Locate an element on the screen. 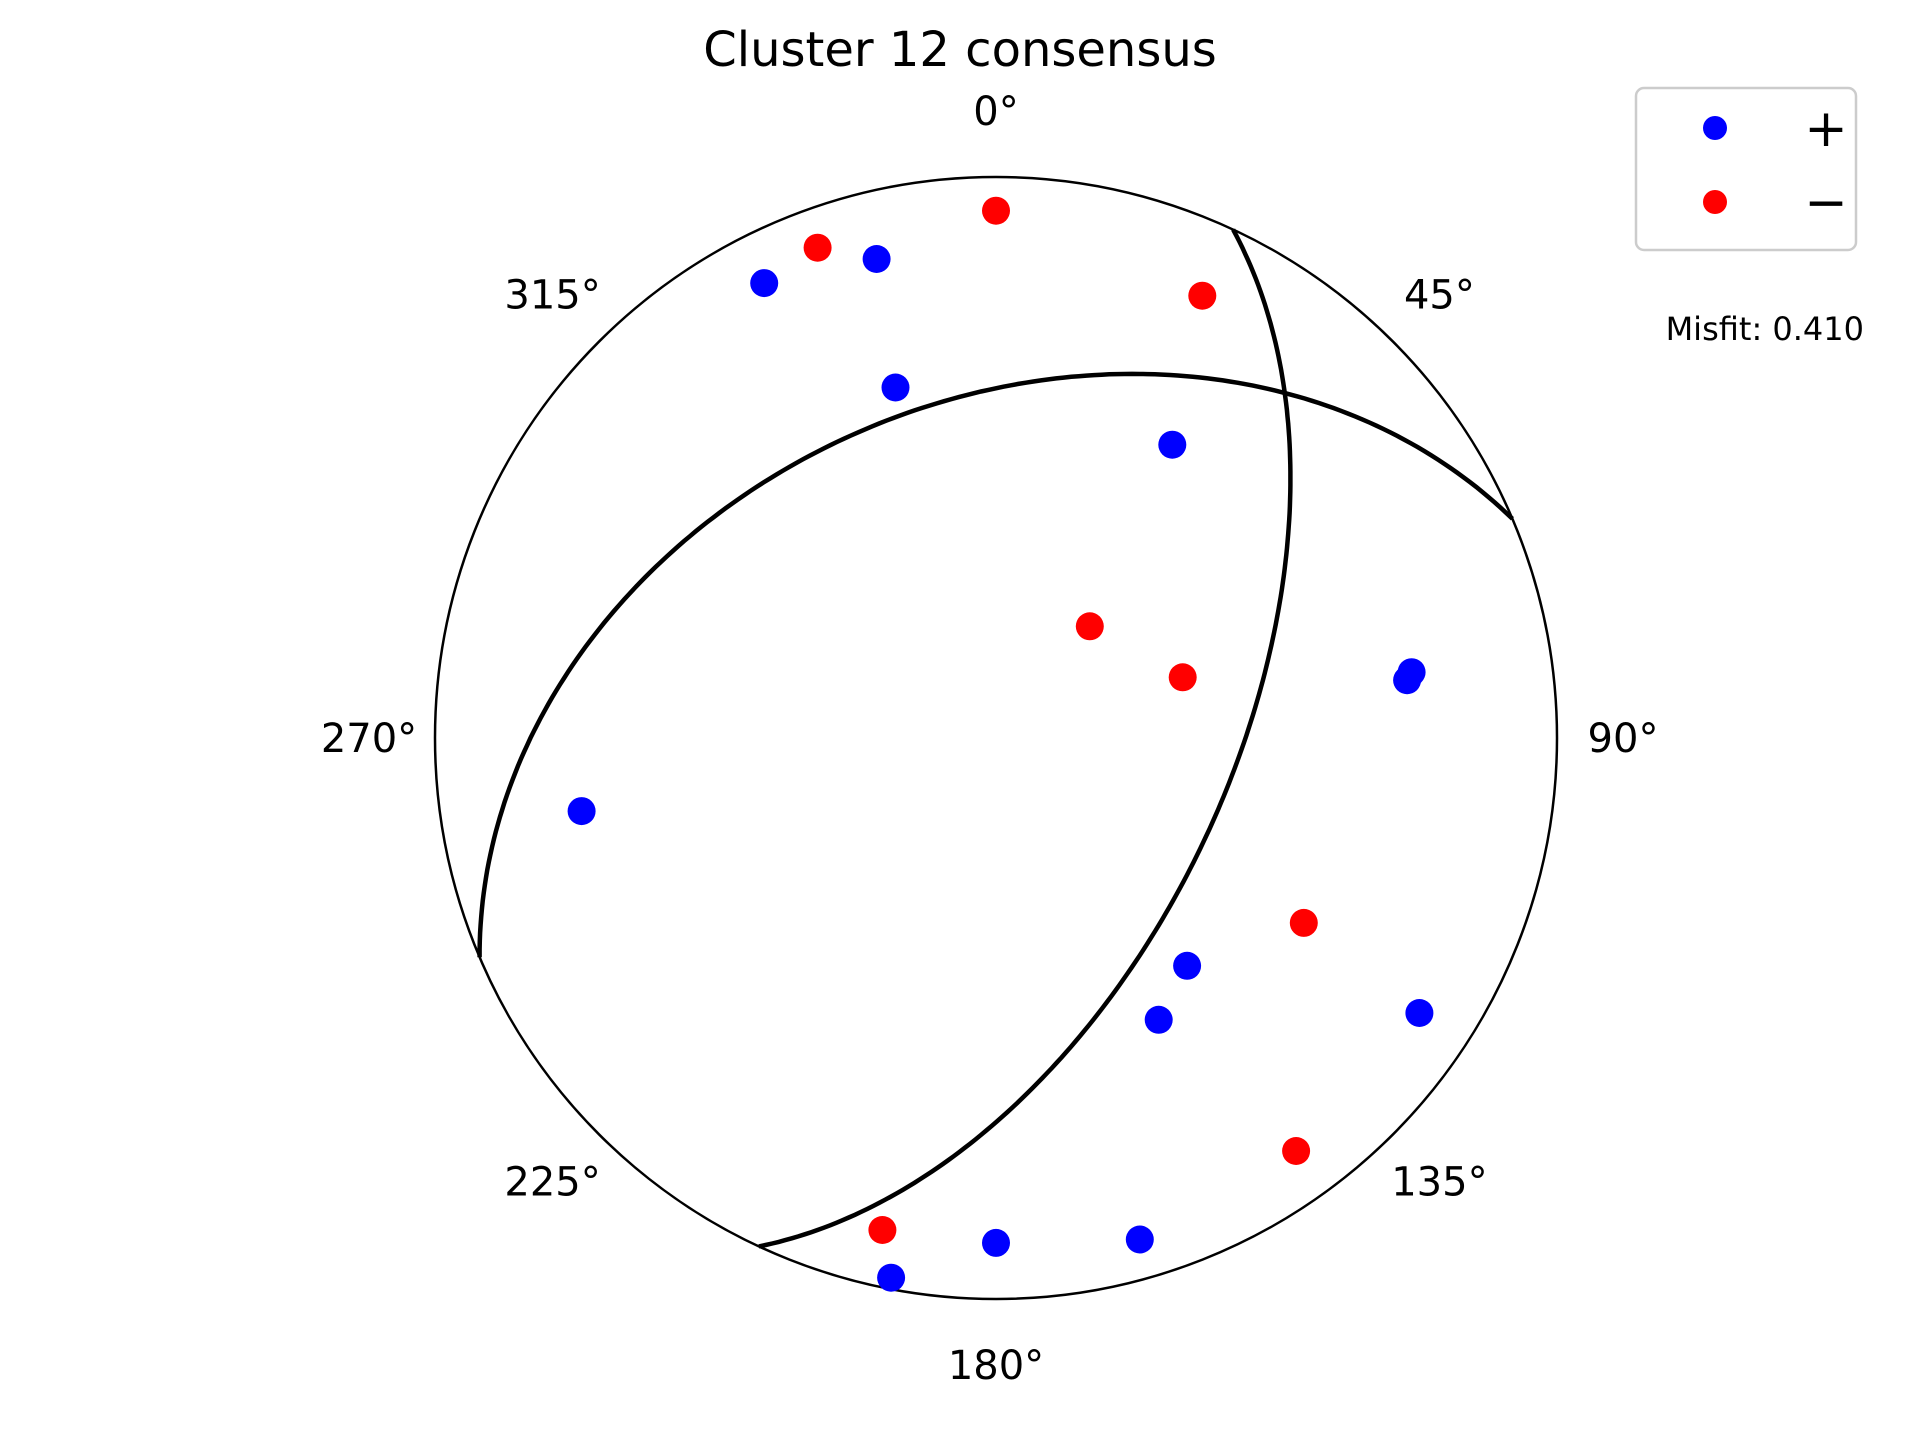 This screenshot has width=1920, height=1445. angle-tick-label: 180° is located at coordinates (996, 1366).